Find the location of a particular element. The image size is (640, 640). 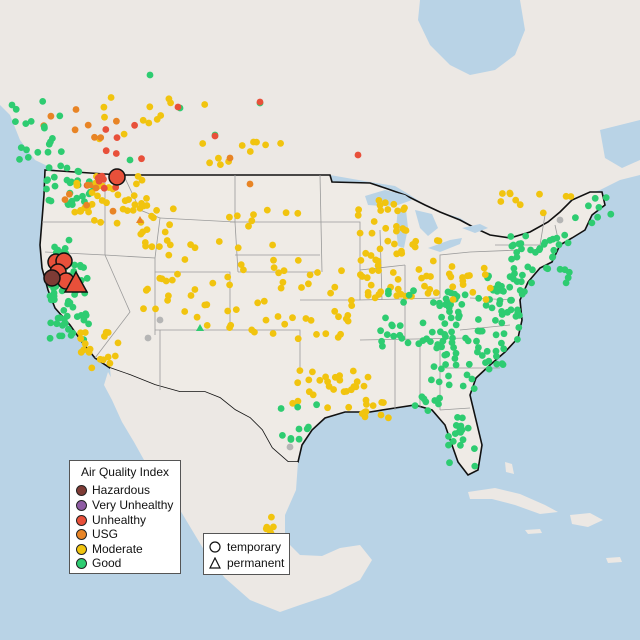

jamaica is located at coordinates (533, 531).